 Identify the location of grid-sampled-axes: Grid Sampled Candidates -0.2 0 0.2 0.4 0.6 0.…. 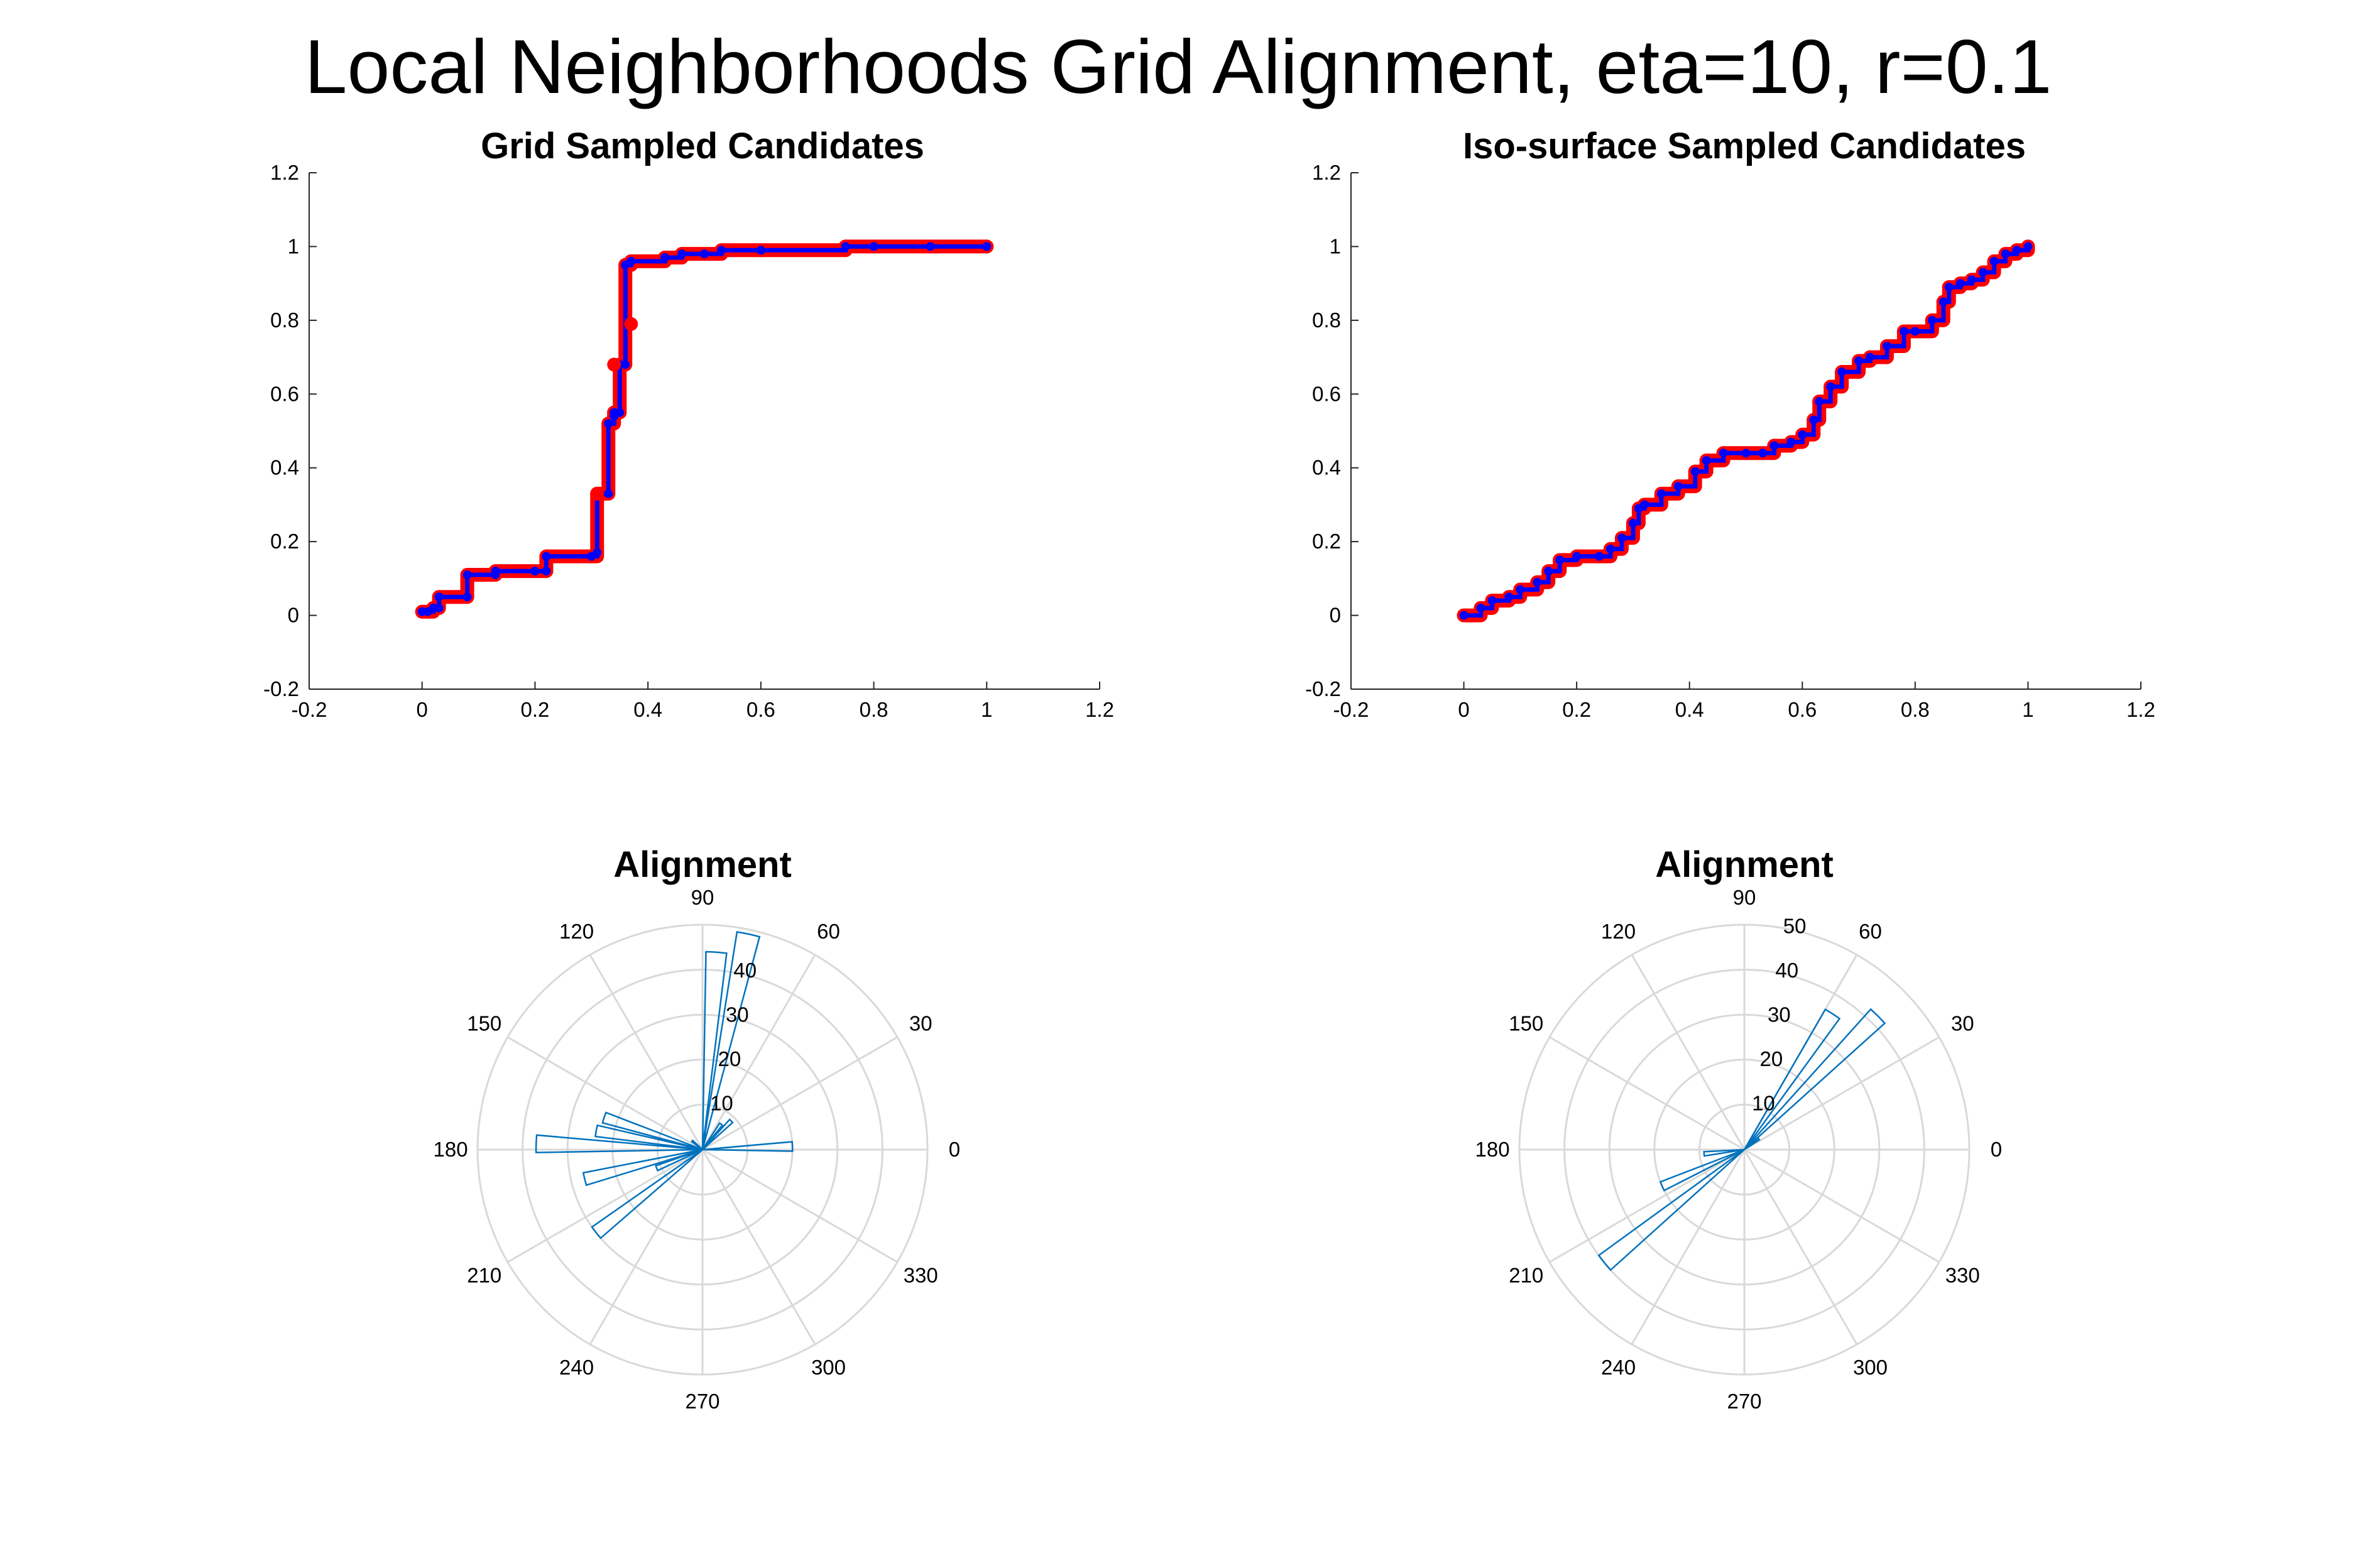
(688, 423).